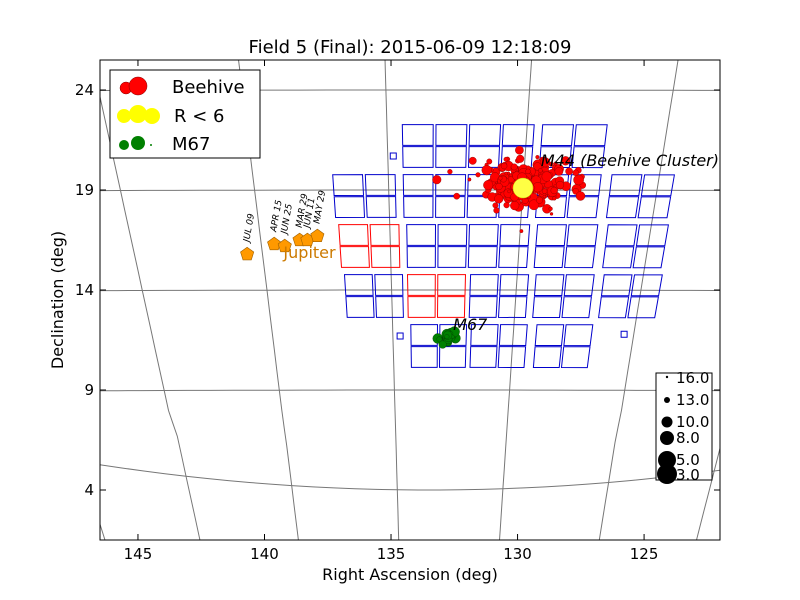 The height and width of the screenshot is (600, 800). What do you see at coordinates (84, 190) in the screenshot?
I see `y-tick-label-1: 19` at bounding box center [84, 190].